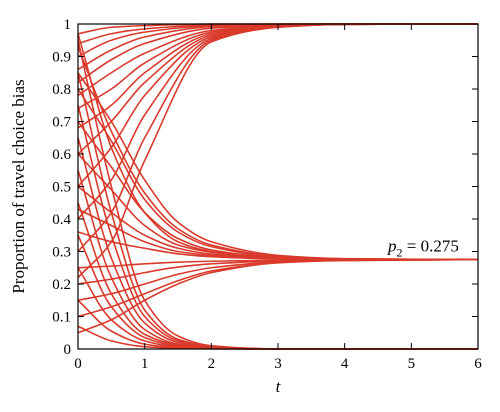 The height and width of the screenshot is (412, 500). What do you see at coordinates (61, 58) in the screenshot?
I see `y-tick-label: 0.9` at bounding box center [61, 58].